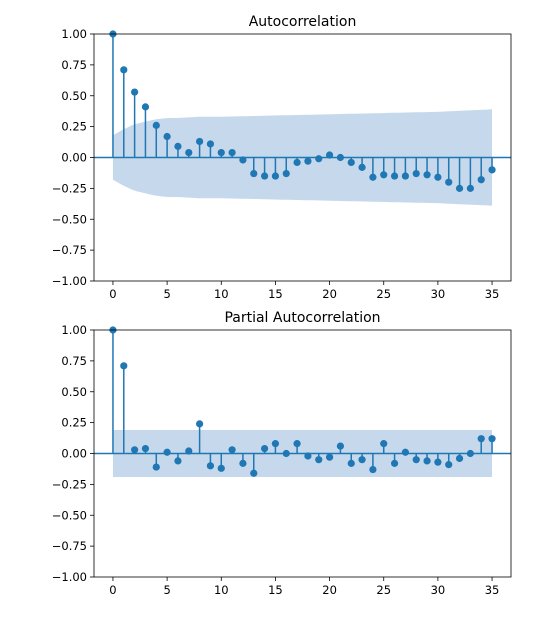  What do you see at coordinates (112, 590) in the screenshot?
I see `pacf-xtick-label: 0` at bounding box center [112, 590].